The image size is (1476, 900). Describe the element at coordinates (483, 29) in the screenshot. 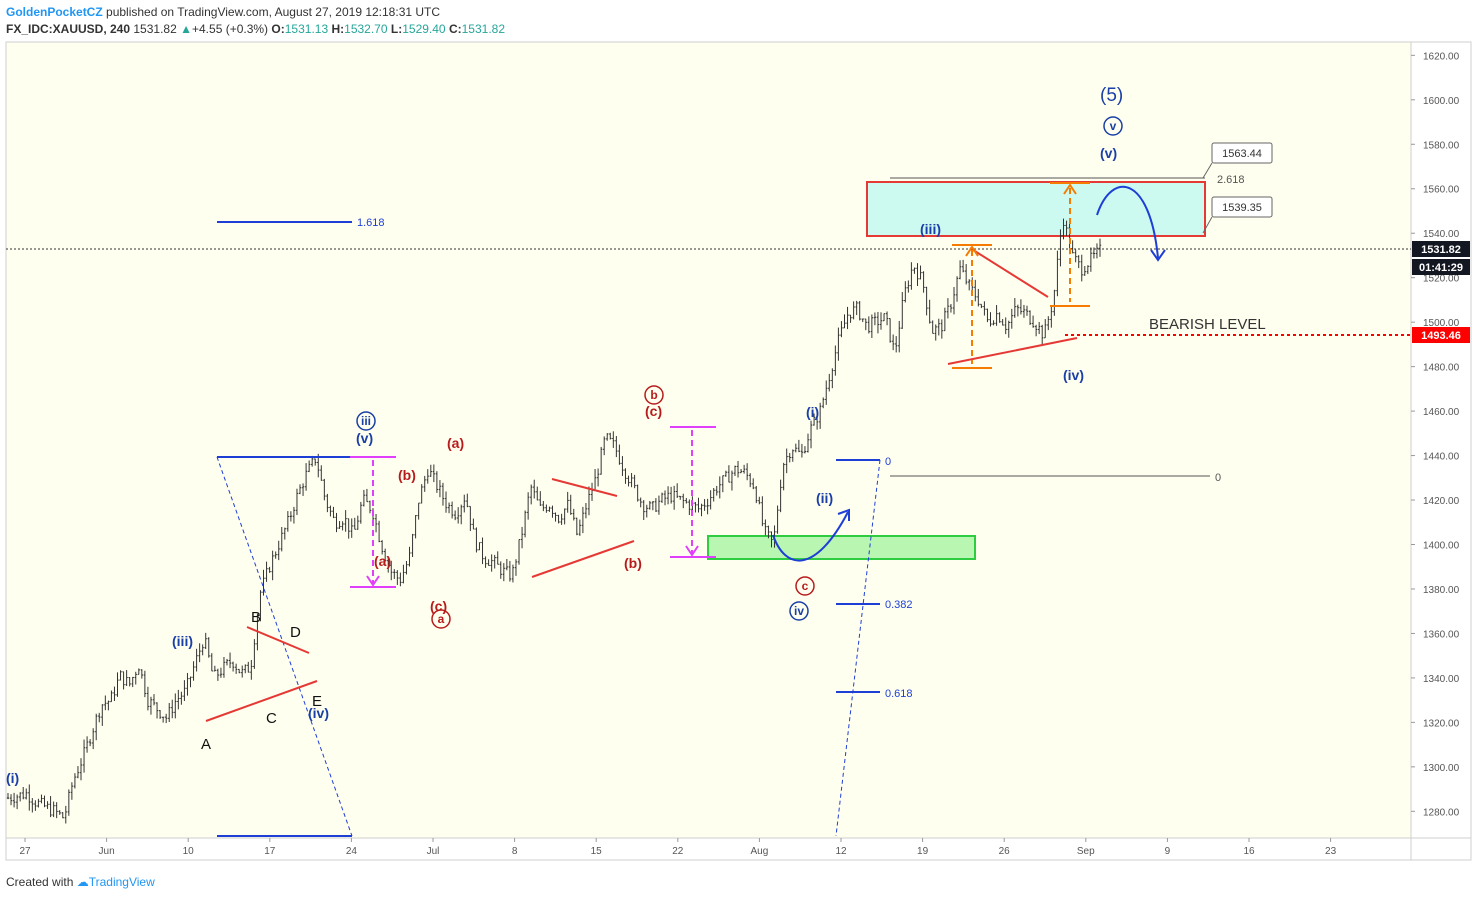

I see `close-value: 1531.82` at that location.